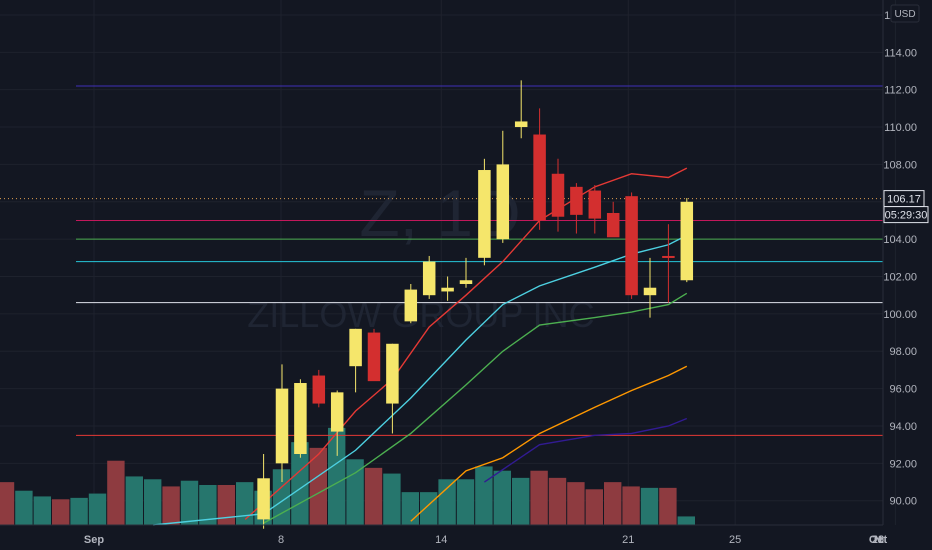  What do you see at coordinates (900, 165) in the screenshot?
I see `y-tick-label: 108.00` at bounding box center [900, 165].